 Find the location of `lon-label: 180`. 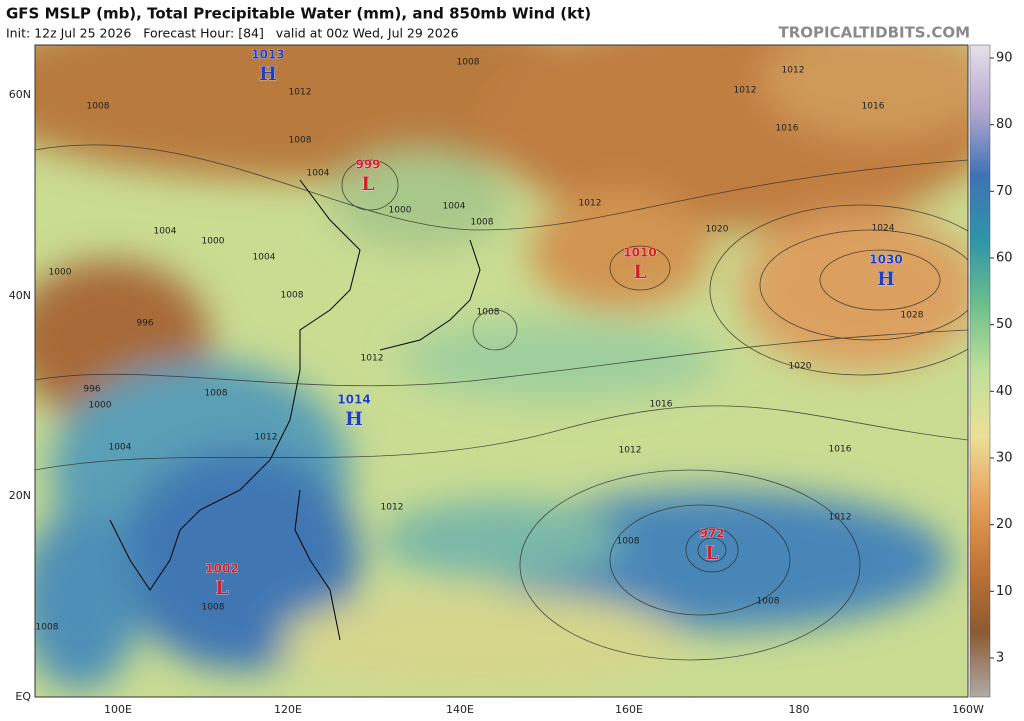

lon-label: 180 is located at coordinates (799, 709).